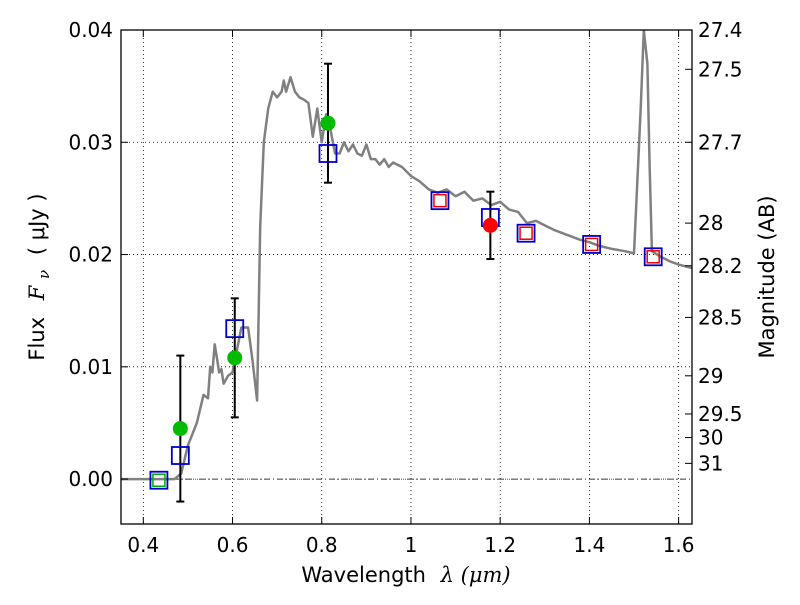 The width and height of the screenshot is (800, 605). I want to click on x-tick-label: 1.4, so click(589, 545).